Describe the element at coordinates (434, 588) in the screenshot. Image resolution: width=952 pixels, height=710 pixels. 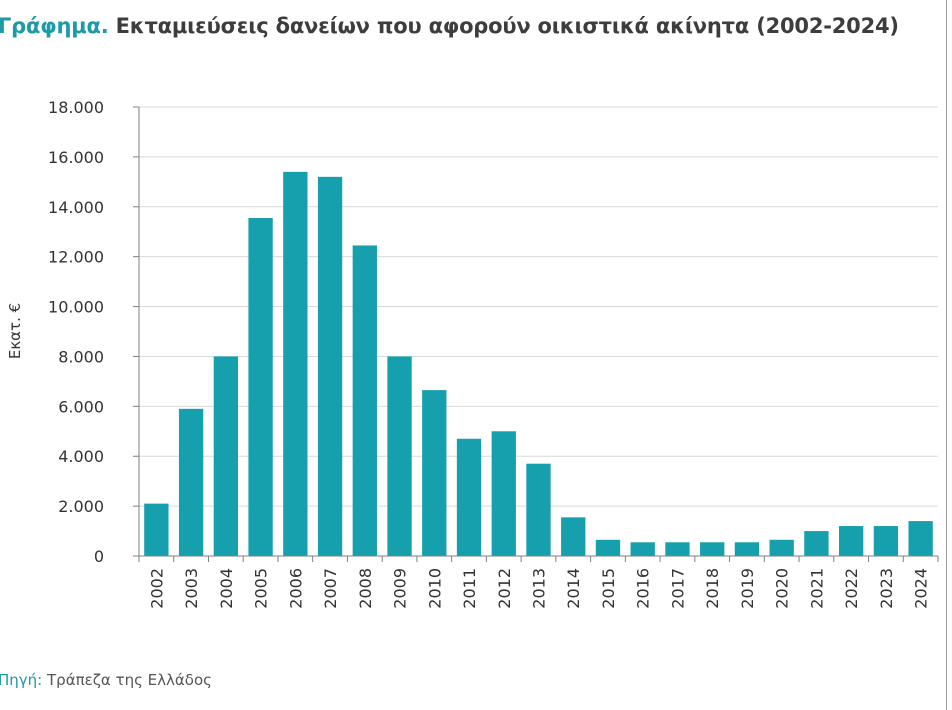
I see `x-tick-label: 2010` at that location.